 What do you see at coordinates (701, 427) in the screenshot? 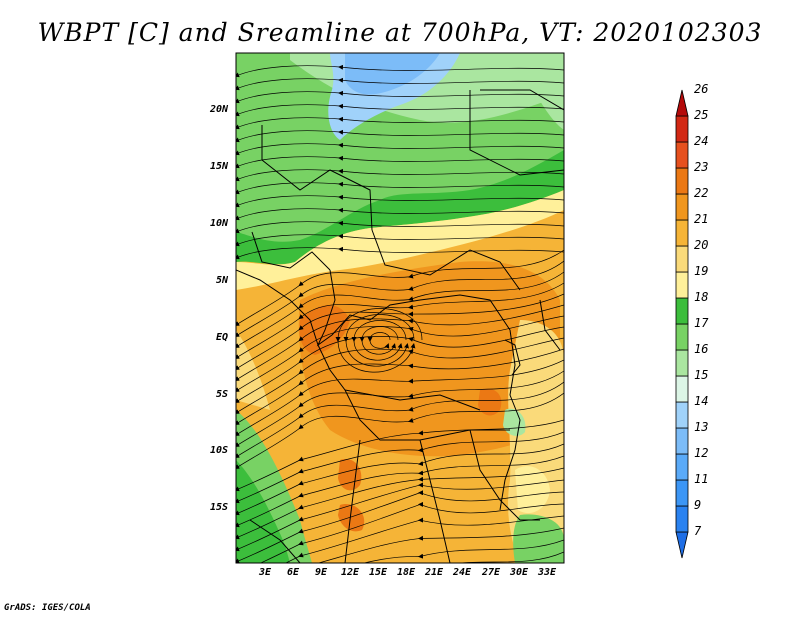
I see `colorbar-label: 13` at bounding box center [701, 427].